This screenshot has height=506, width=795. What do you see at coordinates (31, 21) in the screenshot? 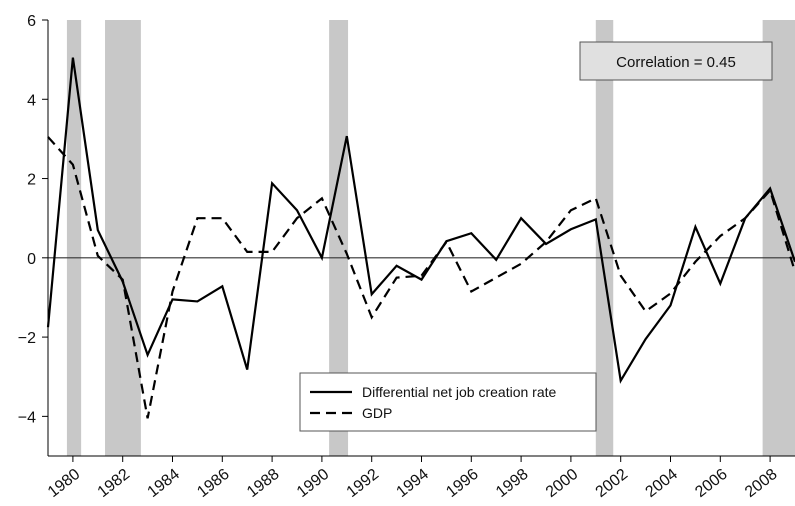
I see `y-tick-label: 6` at bounding box center [31, 21].